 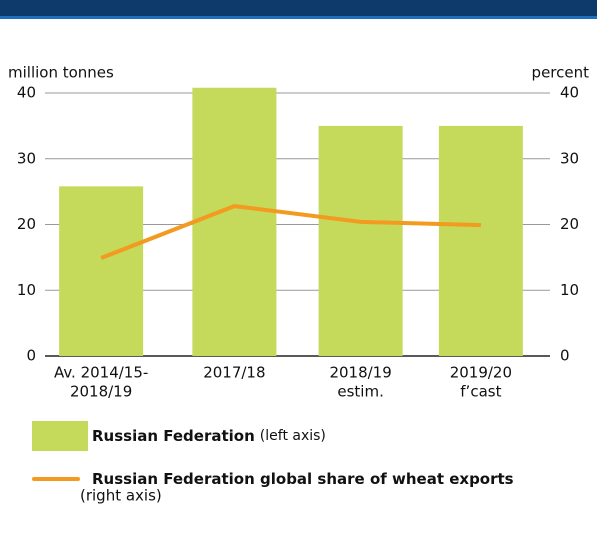 I want to click on y2-tick-label: 10, so click(x=569, y=290).